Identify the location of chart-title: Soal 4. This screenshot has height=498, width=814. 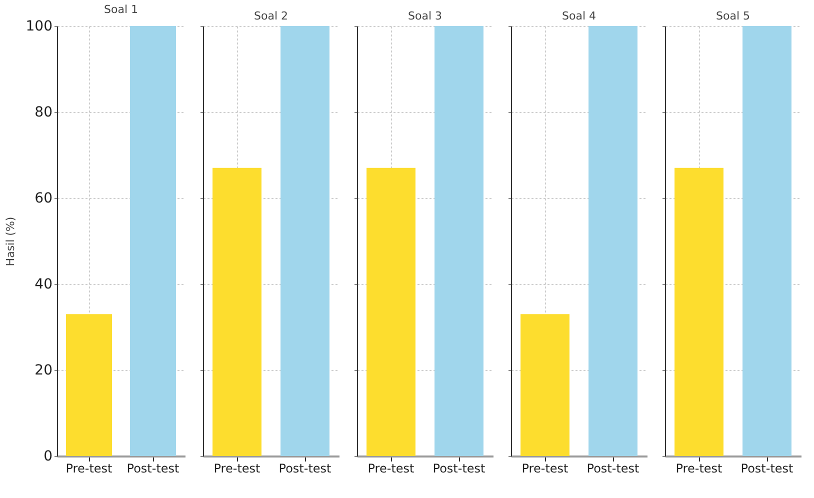
(579, 16).